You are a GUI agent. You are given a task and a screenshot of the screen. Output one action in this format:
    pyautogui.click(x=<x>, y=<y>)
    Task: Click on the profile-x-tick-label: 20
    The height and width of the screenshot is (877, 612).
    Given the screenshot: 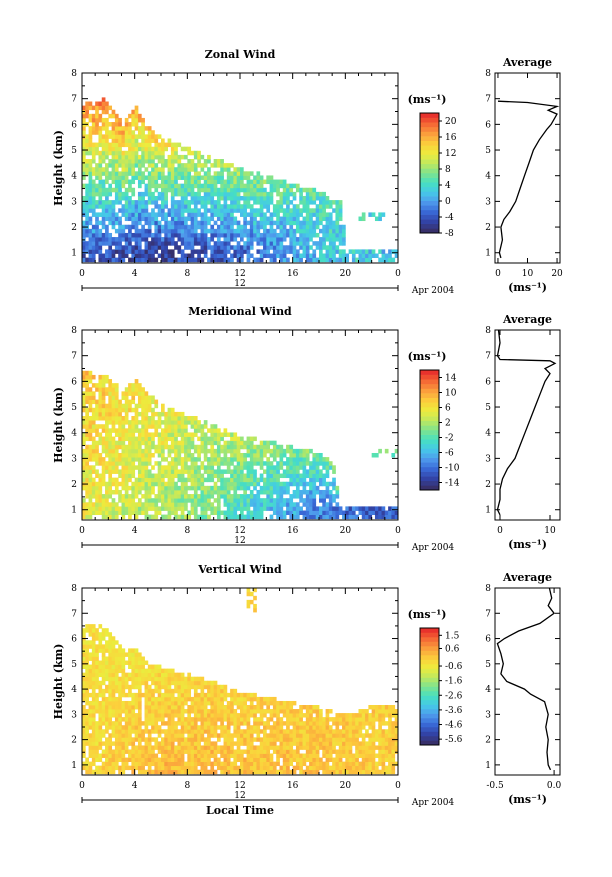 What is the action you would take?
    pyautogui.click(x=557, y=274)
    